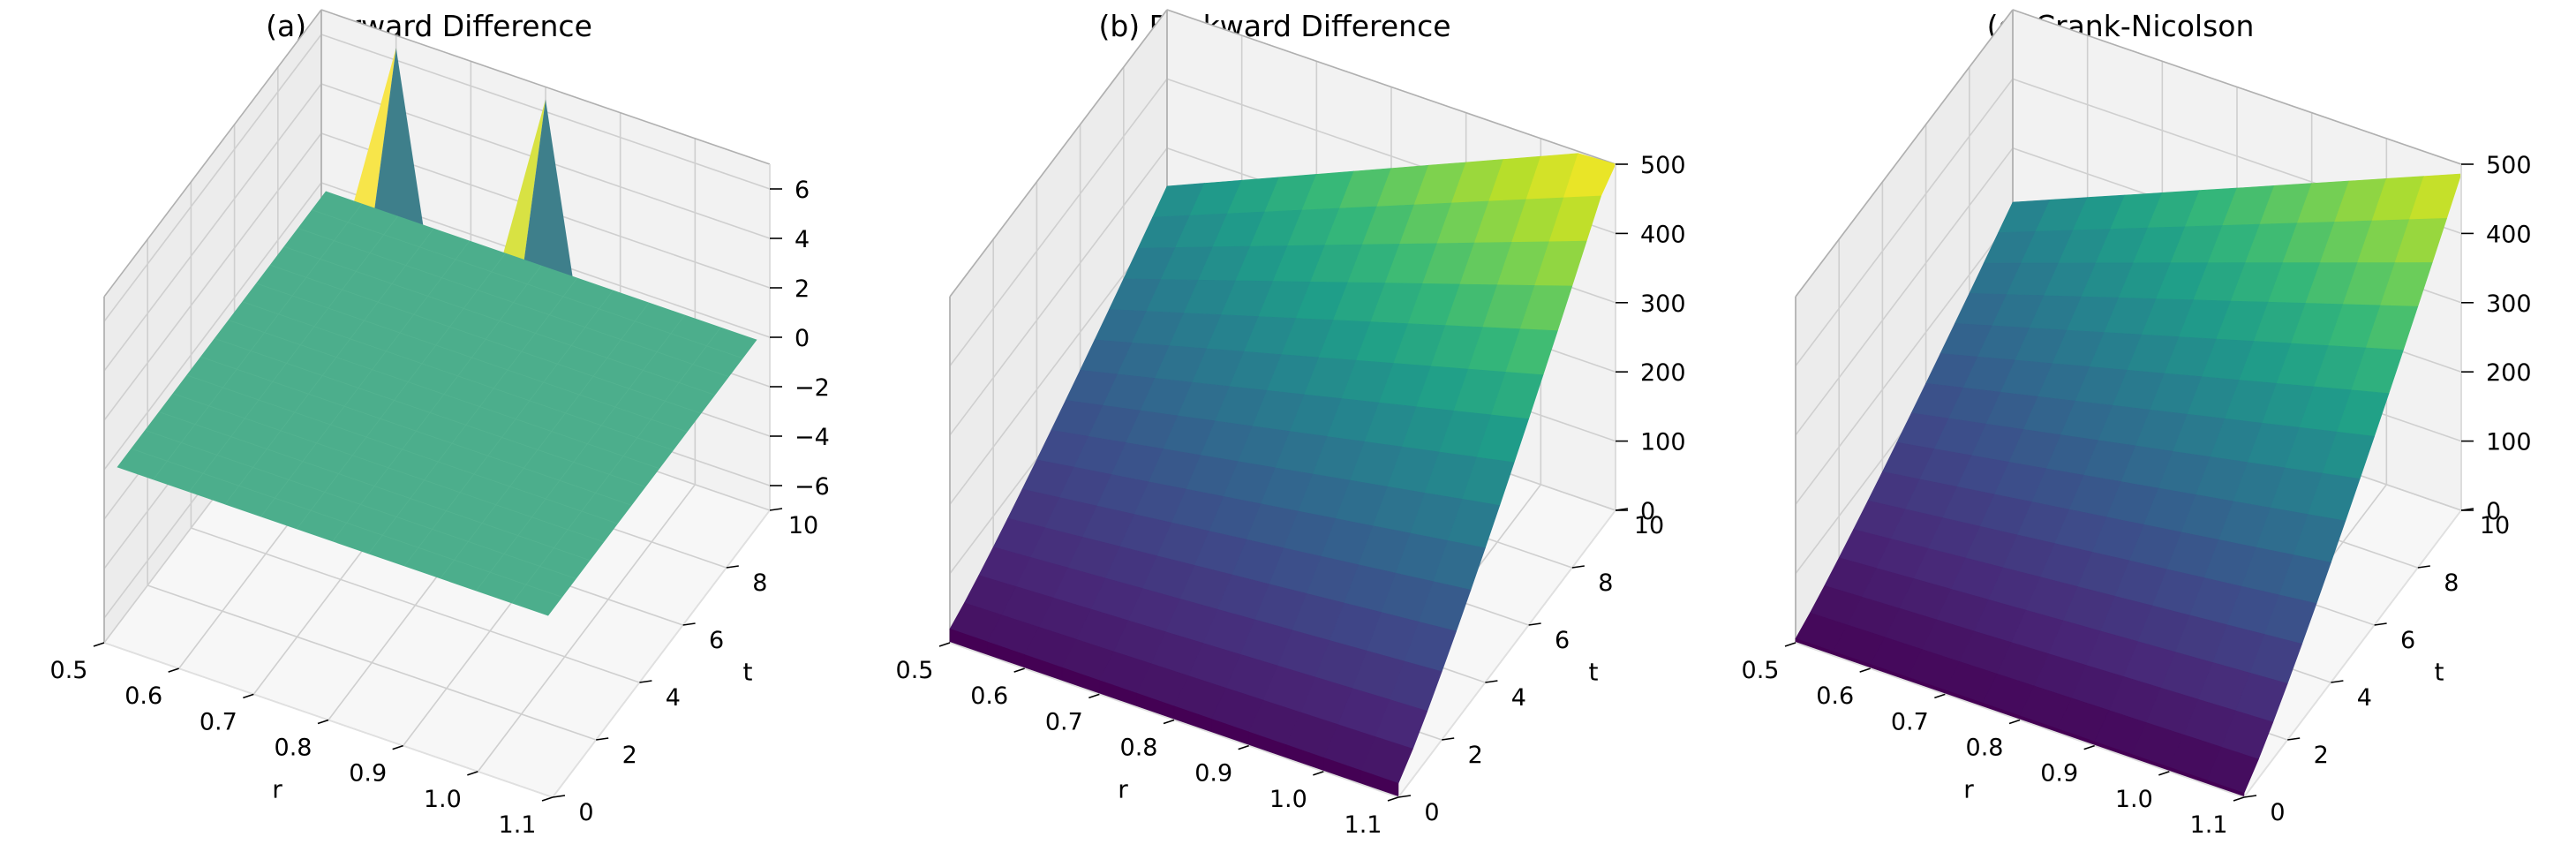 This screenshot has width=2576, height=867. Describe the element at coordinates (443, 799) in the screenshot. I see `x-tick-label: 1.0` at that location.